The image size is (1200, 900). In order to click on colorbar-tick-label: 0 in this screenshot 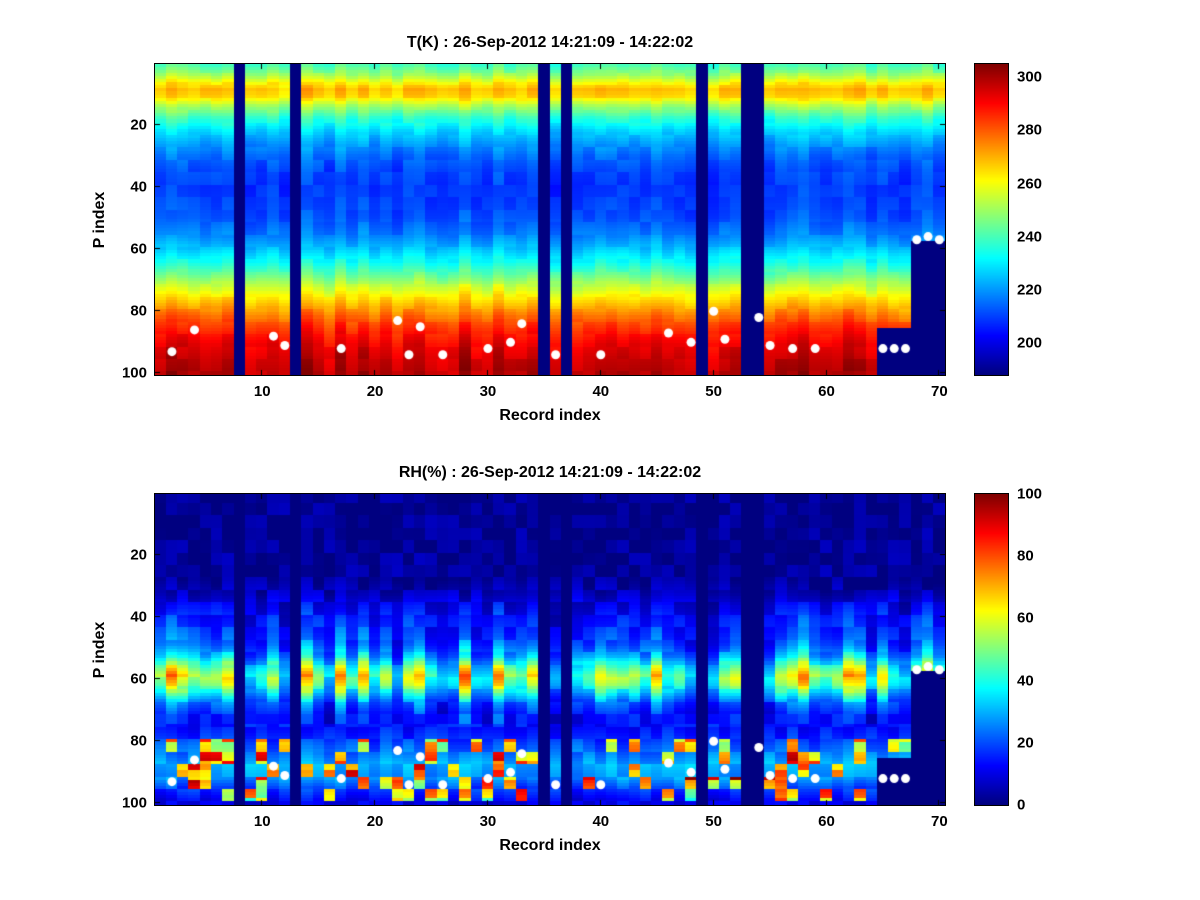, I will do `click(1021, 805)`.